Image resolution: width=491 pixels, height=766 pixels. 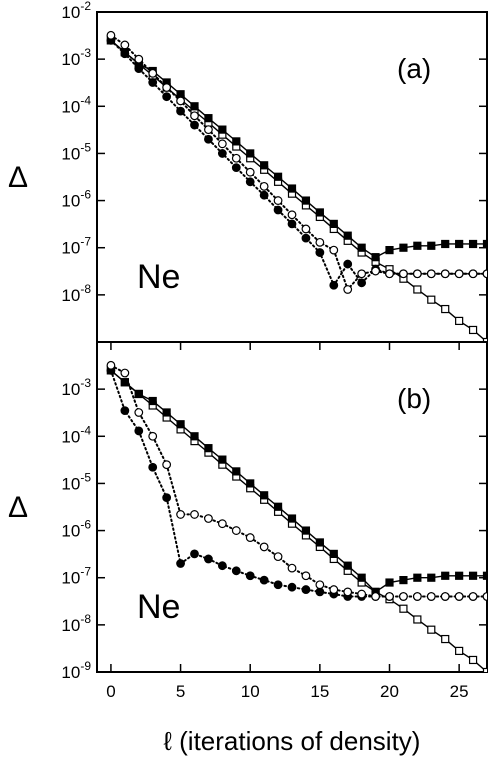 What do you see at coordinates (76, 387) in the screenshot?
I see `y-tick-label: 10⁻³` at bounding box center [76, 387].